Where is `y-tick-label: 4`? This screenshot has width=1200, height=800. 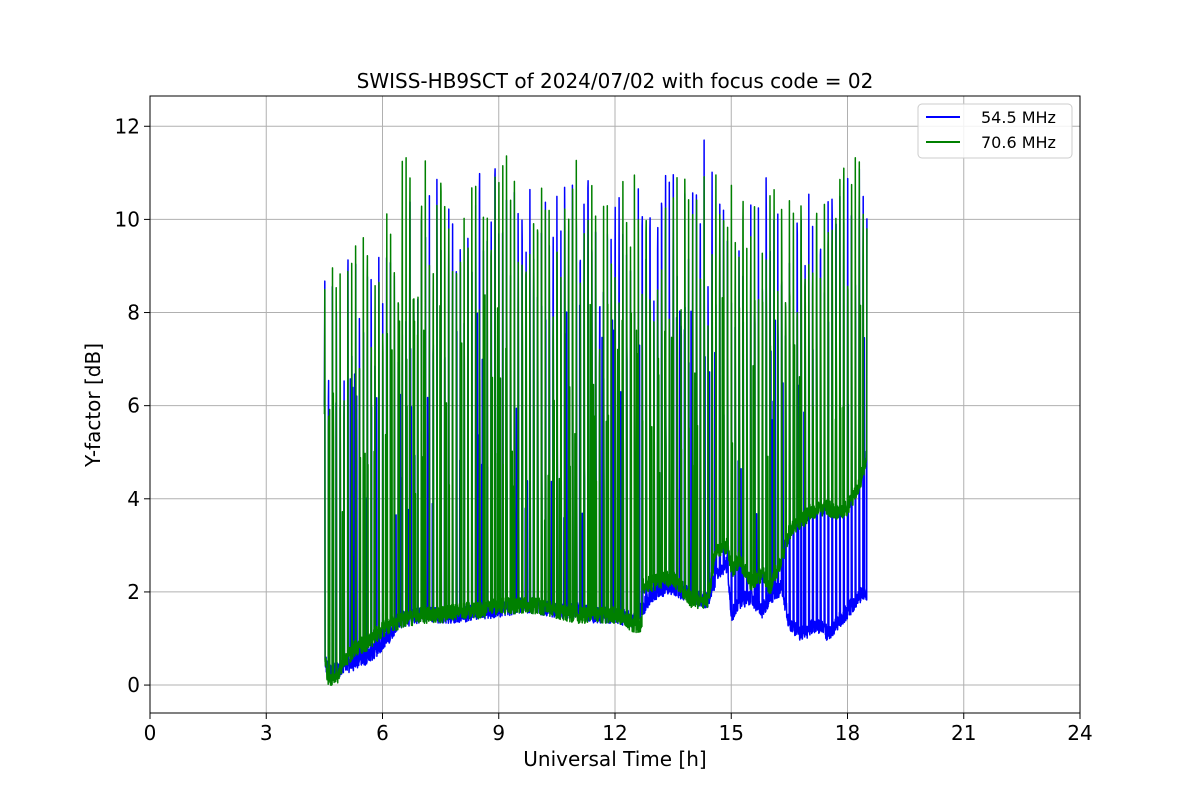
y-tick-label: 4 is located at coordinates (133, 499).